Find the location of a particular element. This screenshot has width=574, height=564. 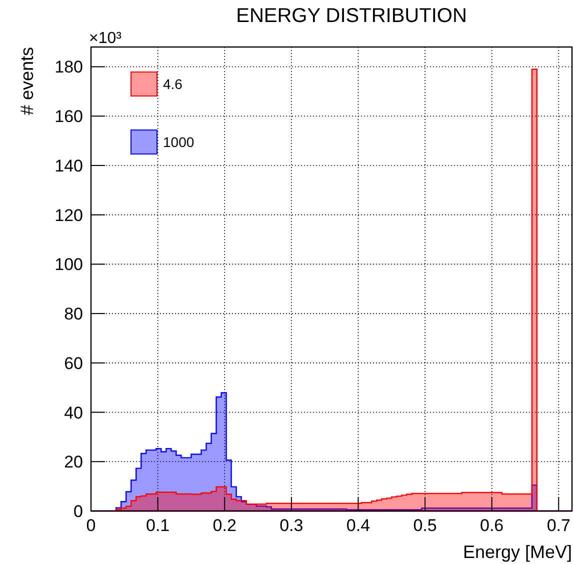

y-axis-title: # events is located at coordinates (27, 81).